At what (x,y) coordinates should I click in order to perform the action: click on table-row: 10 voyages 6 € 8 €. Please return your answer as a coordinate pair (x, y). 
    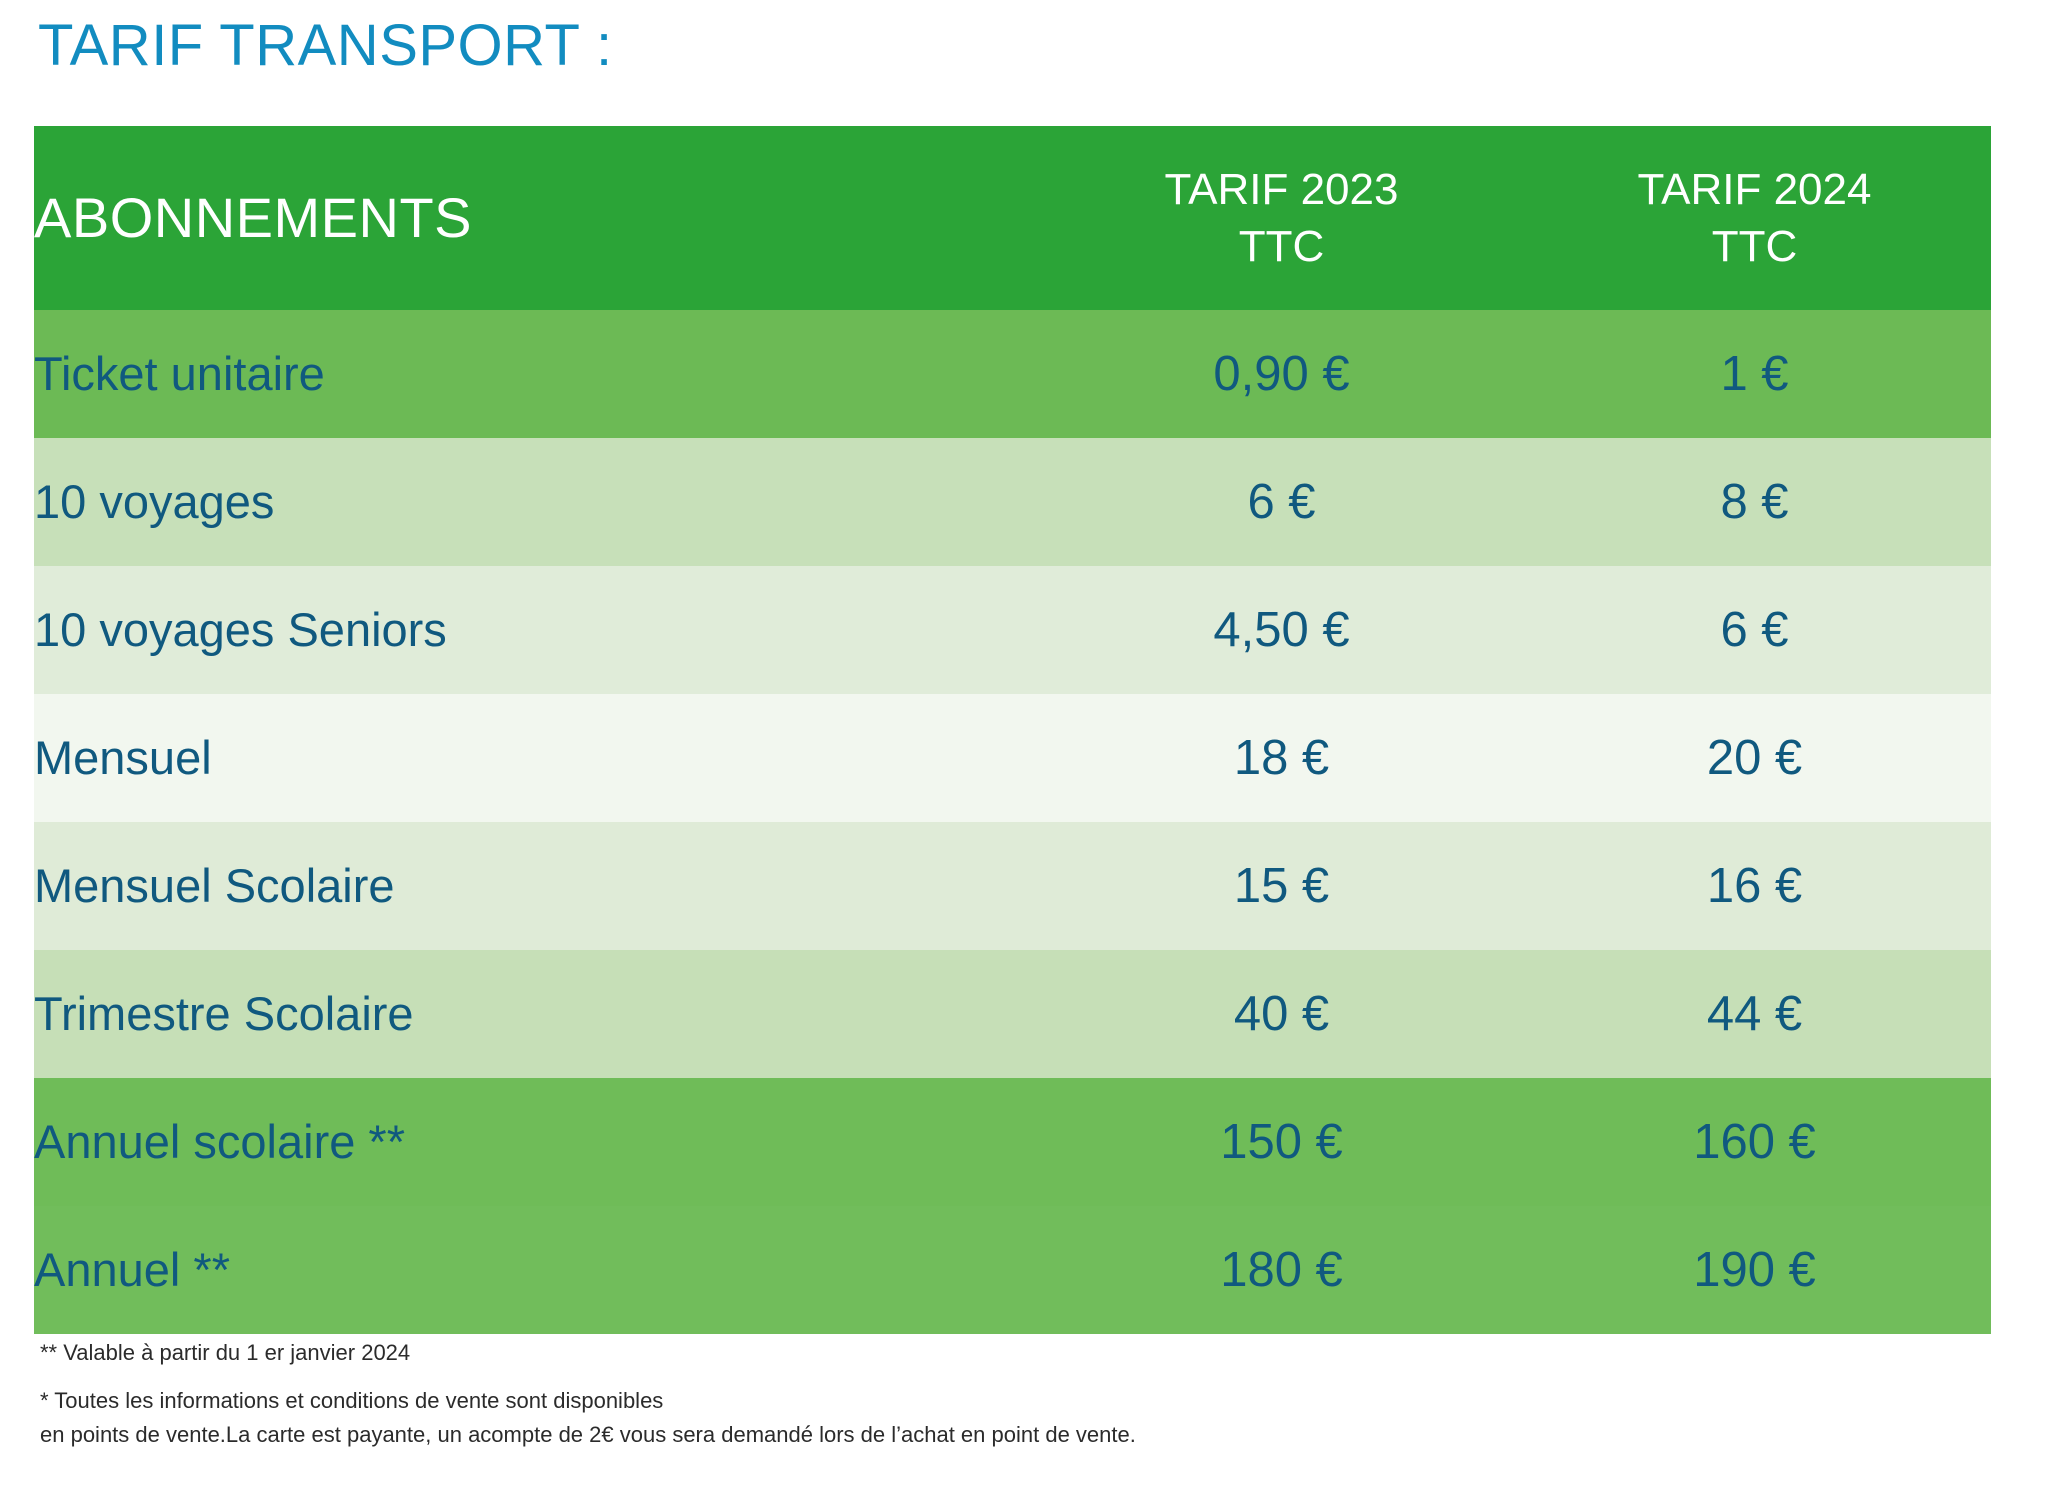
    Looking at the image, I should click on (1012, 502).